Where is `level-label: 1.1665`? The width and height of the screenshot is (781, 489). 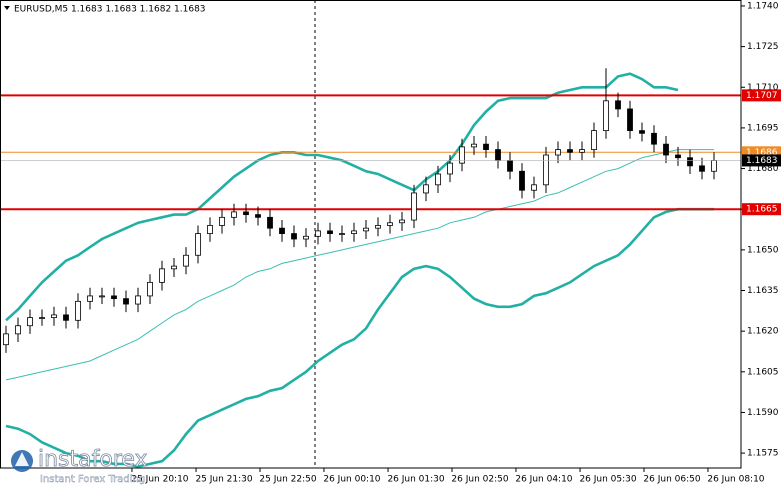
level-label: 1.1665 is located at coordinates (762, 210).